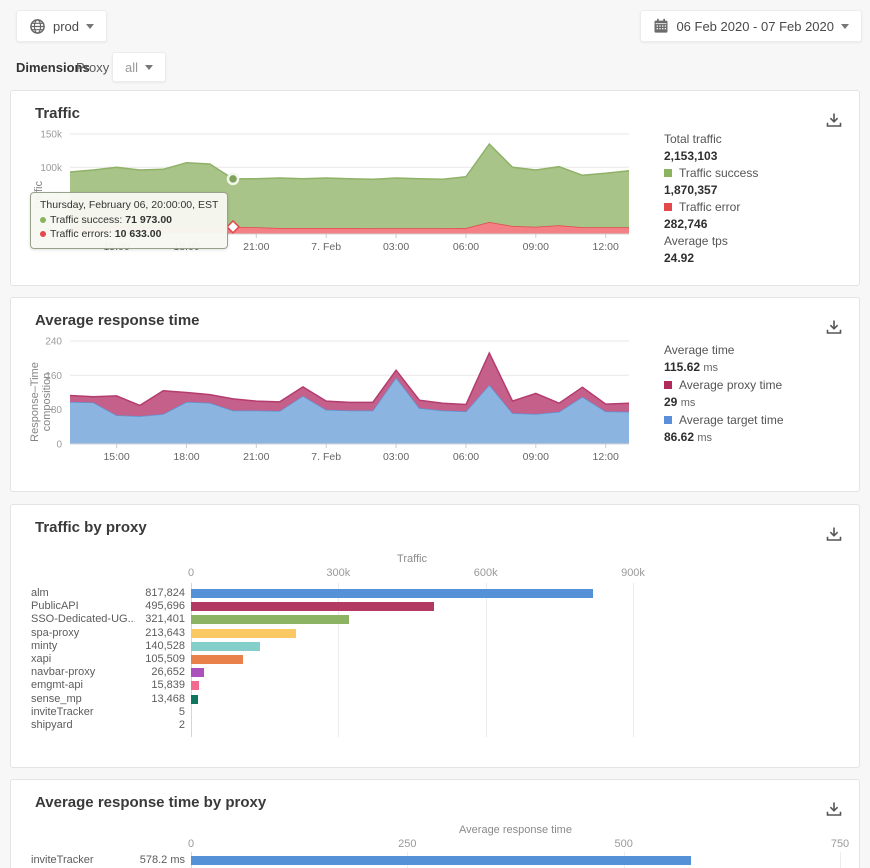 This screenshot has width=870, height=868. I want to click on axis-tick-label: 300k, so click(338, 573).